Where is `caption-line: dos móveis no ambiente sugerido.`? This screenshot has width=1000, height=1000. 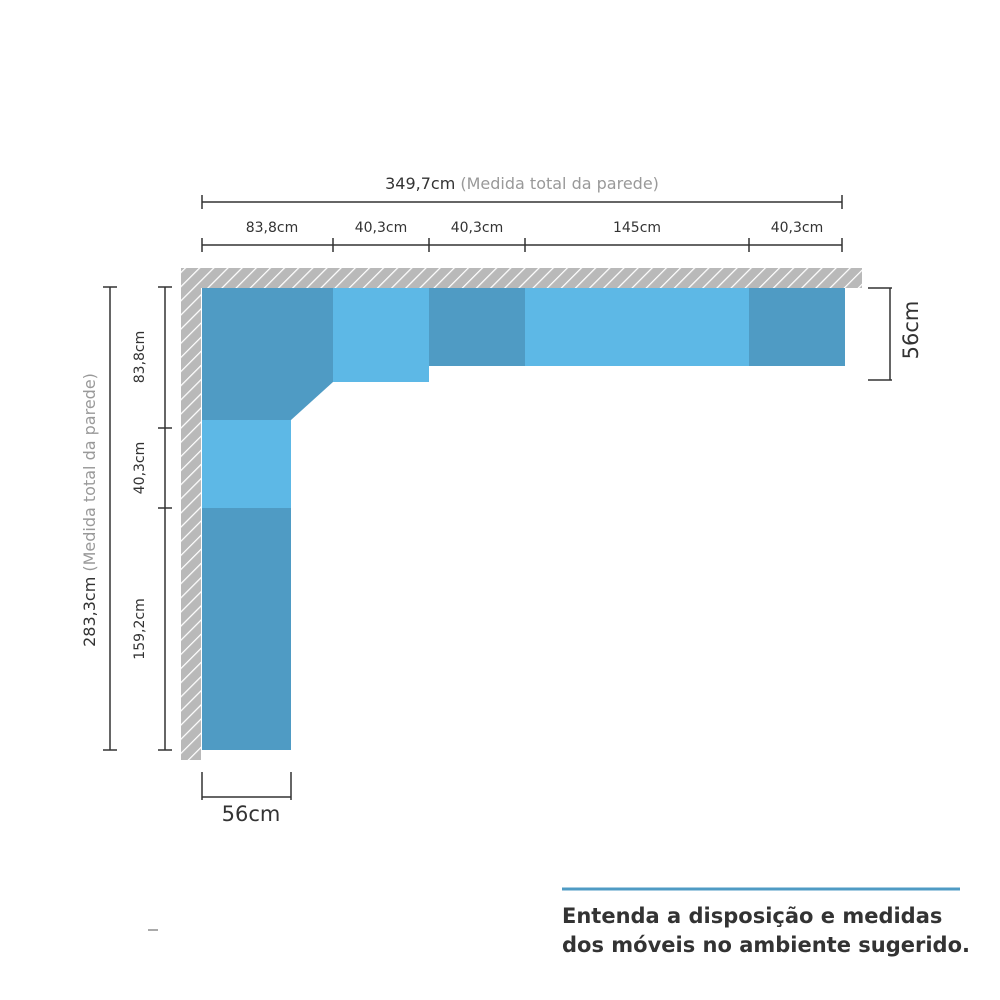
caption-line: dos móveis no ambiente sugerido. is located at coordinates (766, 945).